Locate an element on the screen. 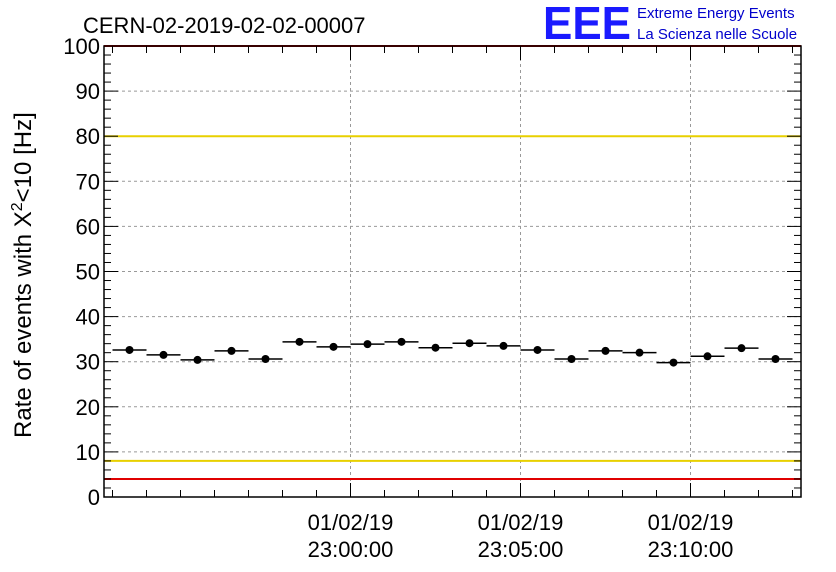  y-tick-label: 70 is located at coordinates (88, 181).